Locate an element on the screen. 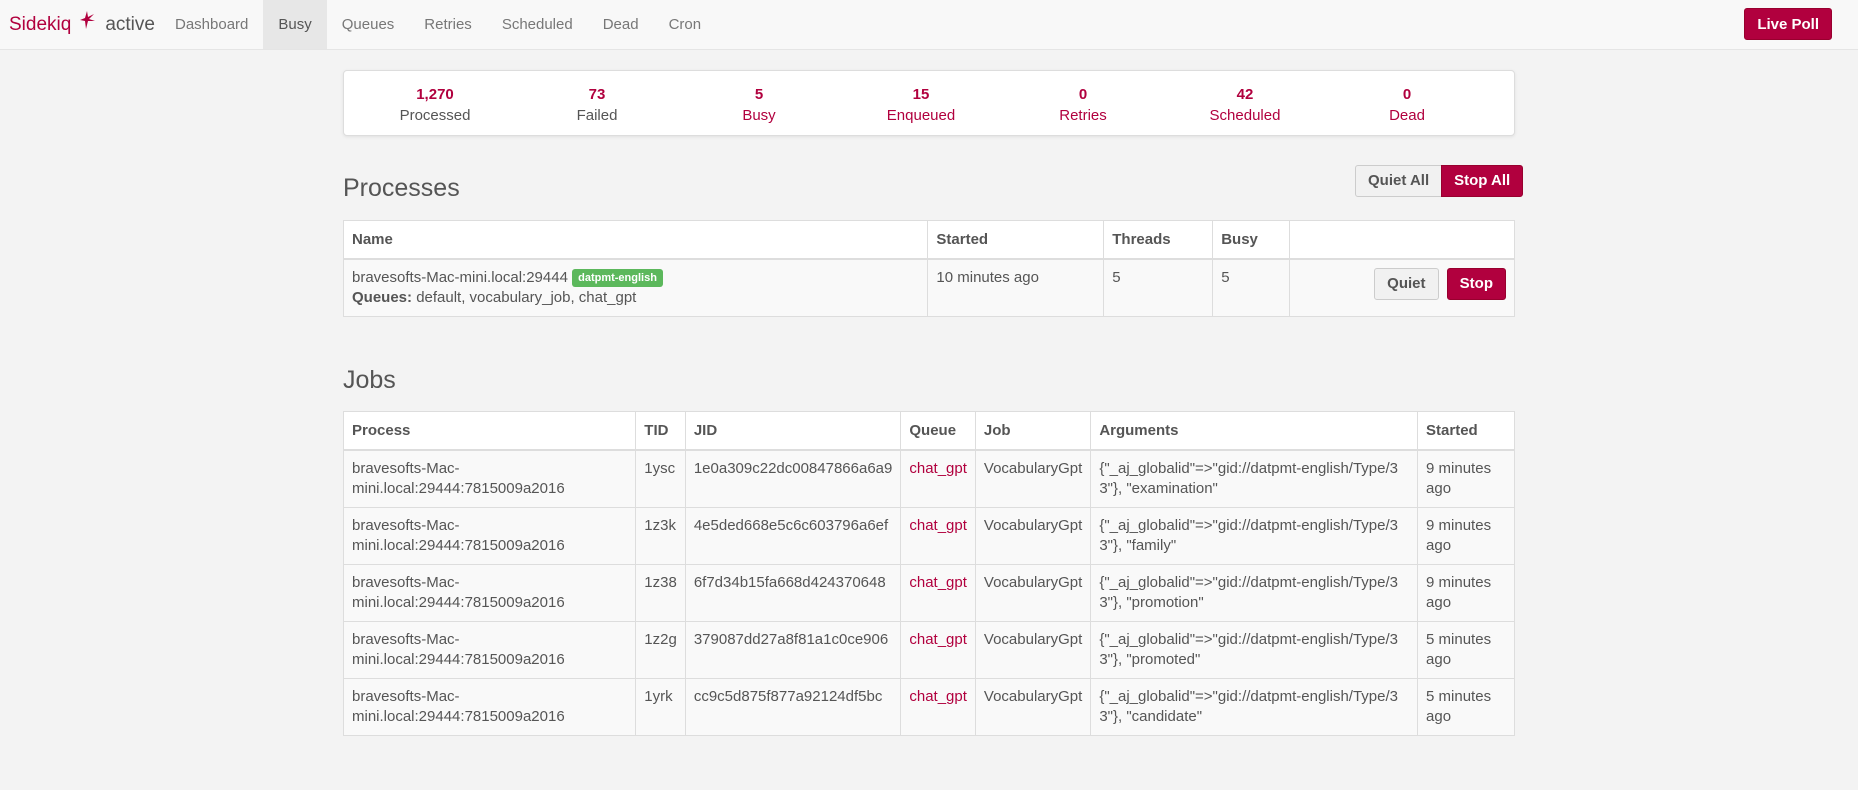 Image resolution: width=1858 pixels, height=790 pixels. stat-retries: 0 Retries is located at coordinates (1083, 103).